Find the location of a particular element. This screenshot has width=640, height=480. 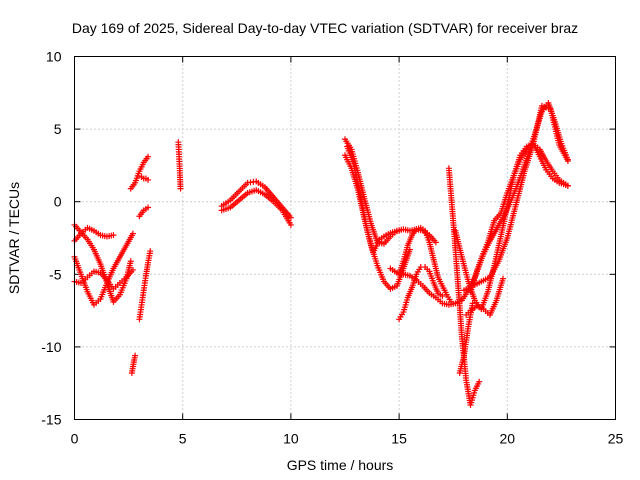

y-tick-labels: -15 -10 -5 0 5 10 is located at coordinates (51, 238).